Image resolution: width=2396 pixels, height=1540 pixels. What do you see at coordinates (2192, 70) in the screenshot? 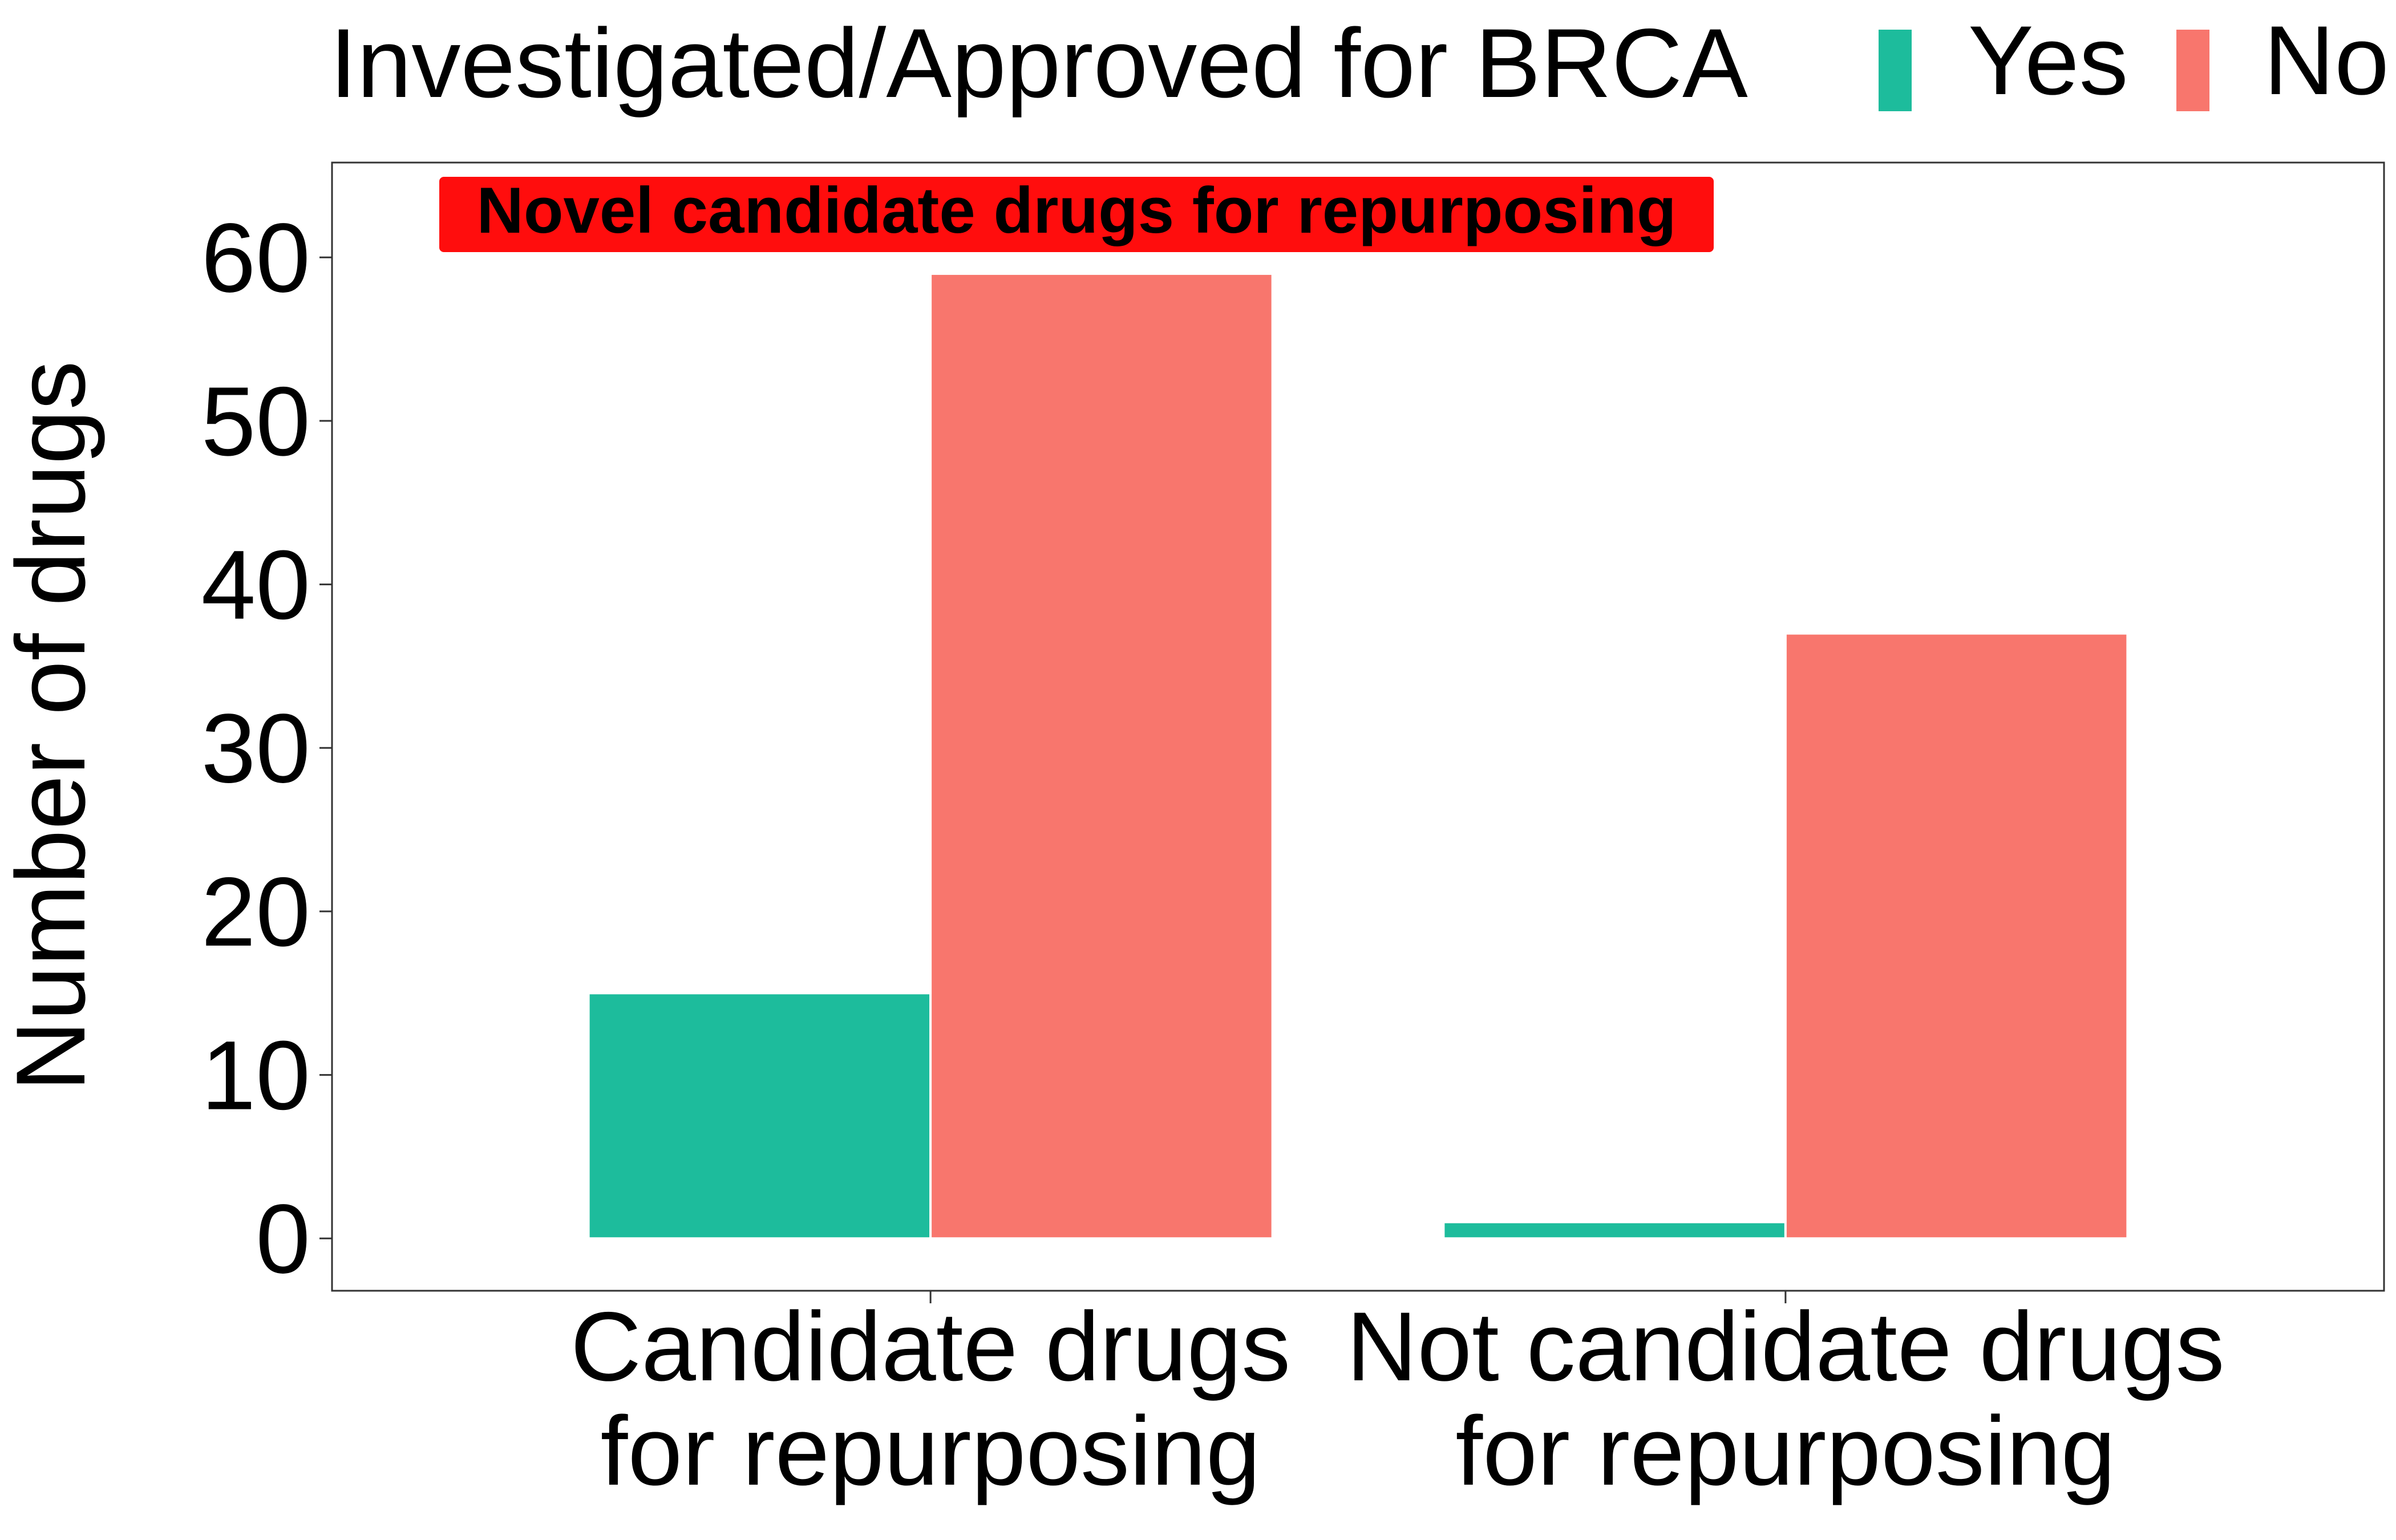
I see `legend-swatch-no` at bounding box center [2192, 70].